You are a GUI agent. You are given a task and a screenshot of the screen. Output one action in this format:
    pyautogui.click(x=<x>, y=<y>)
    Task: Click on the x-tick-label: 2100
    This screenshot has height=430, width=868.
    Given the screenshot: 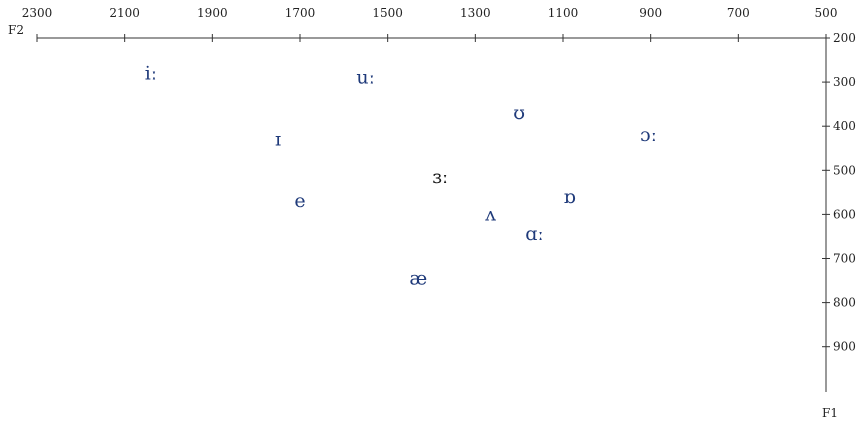 What is the action you would take?
    pyautogui.click(x=124, y=13)
    